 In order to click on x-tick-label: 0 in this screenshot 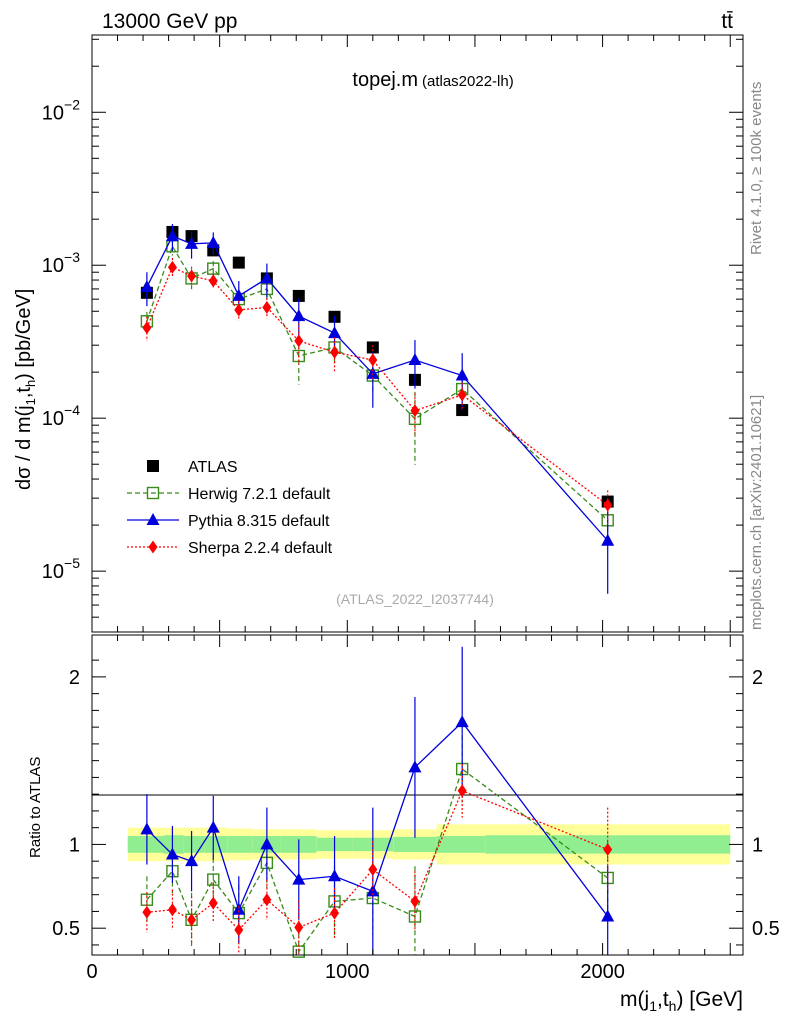, I will do `click(91, 972)`.